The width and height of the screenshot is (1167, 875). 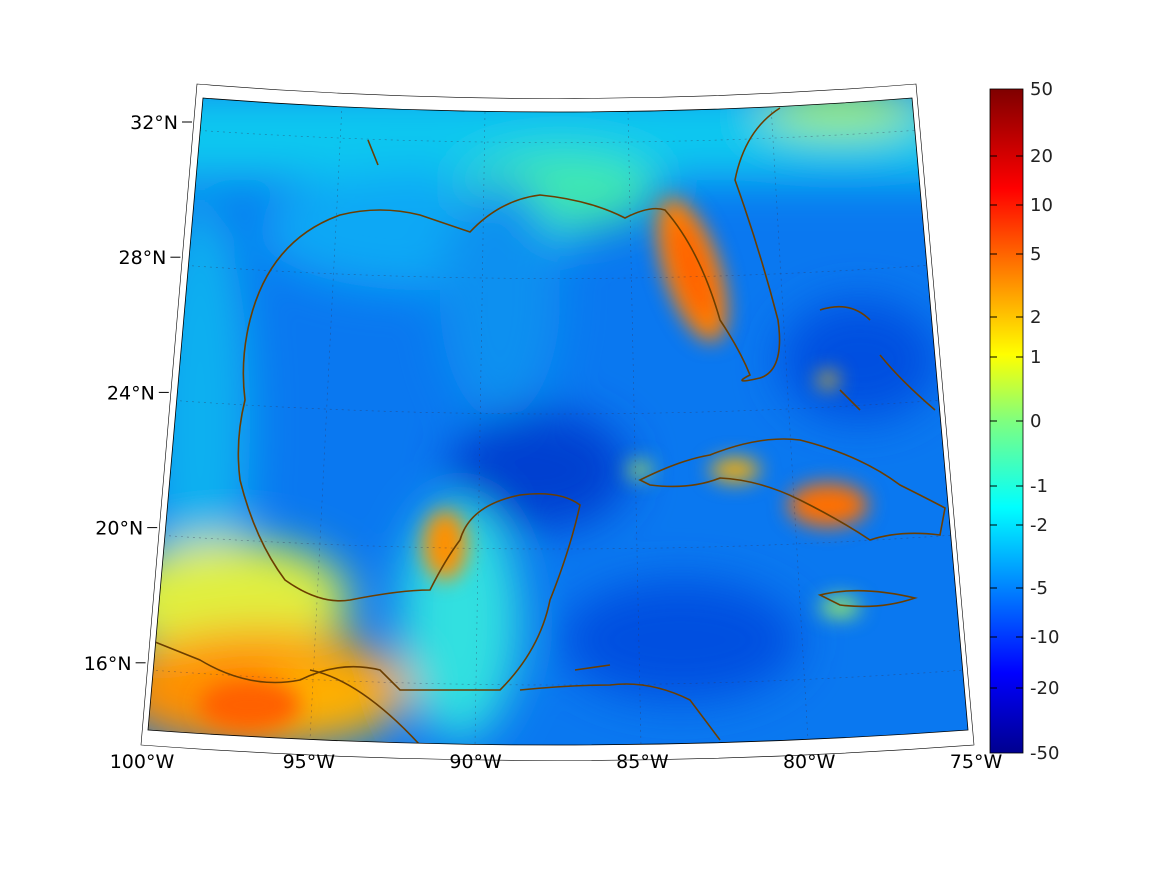 I want to click on colorbar-tick-label: -1, so click(x=1039, y=486).